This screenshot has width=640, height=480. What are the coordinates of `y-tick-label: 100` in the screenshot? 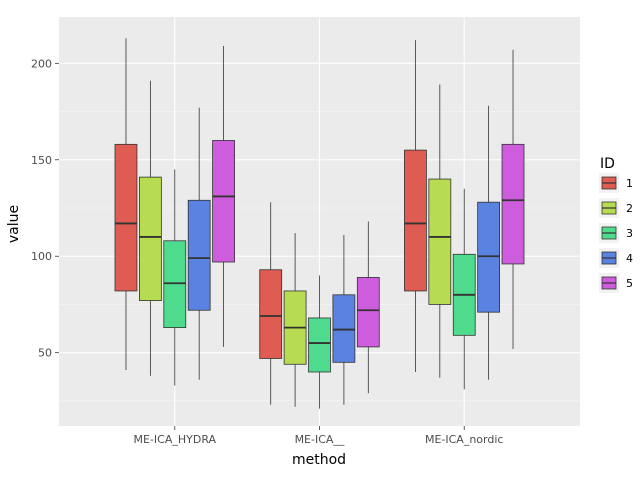 It's located at (41, 256).